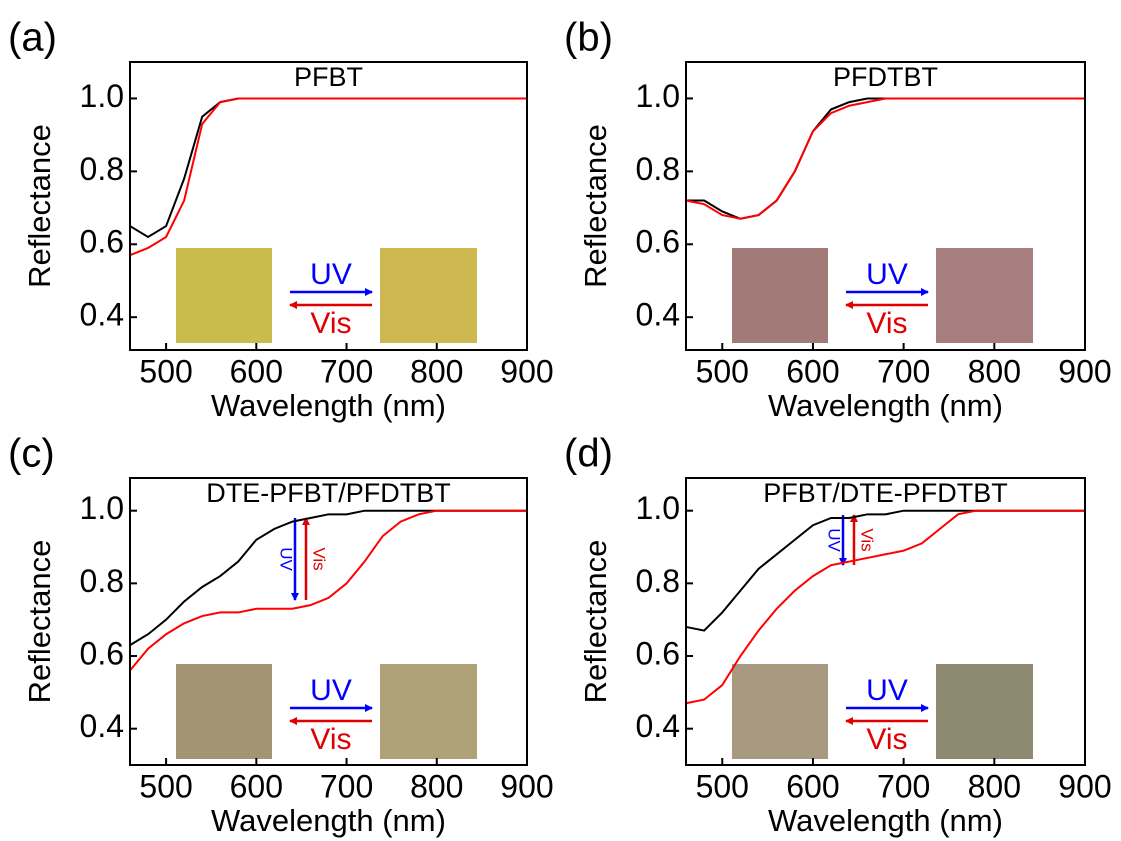  I want to click on panel-label: (b), so click(588, 38).